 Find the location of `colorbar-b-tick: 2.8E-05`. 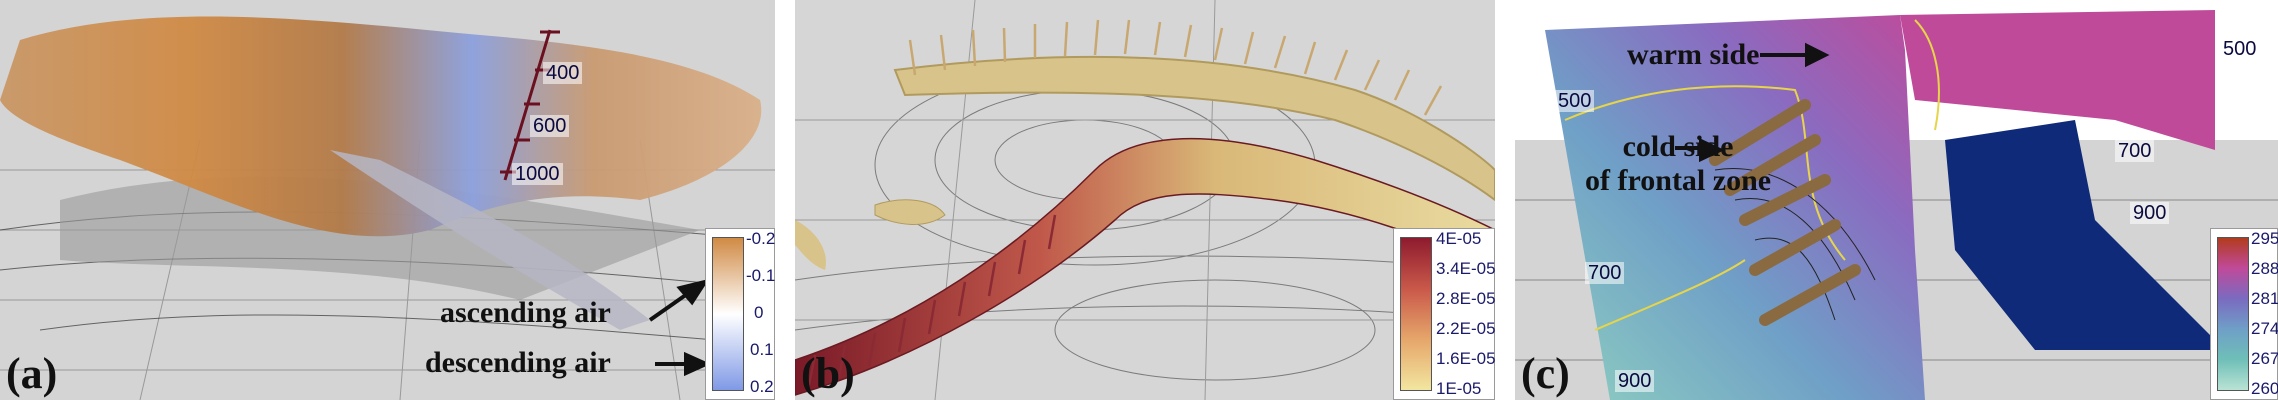

colorbar-b-tick: 2.8E-05 is located at coordinates (1465, 298).